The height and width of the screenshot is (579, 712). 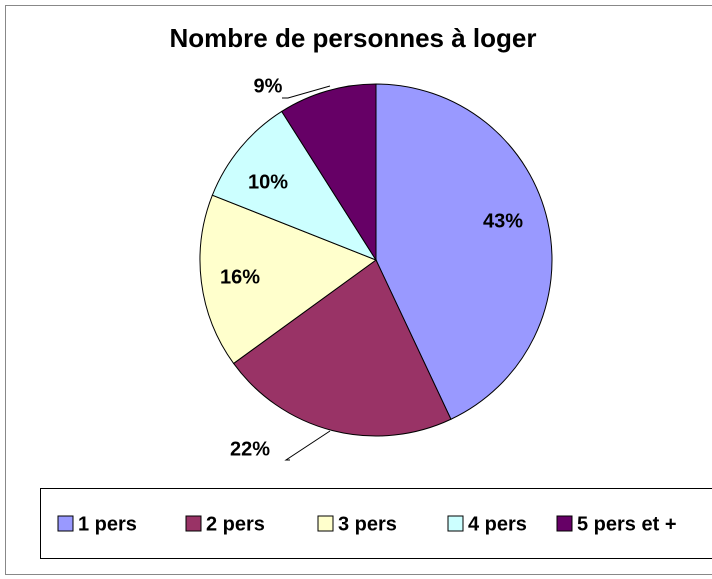 I want to click on chart-title: Nombre de personnes à loger, so click(x=353, y=38).